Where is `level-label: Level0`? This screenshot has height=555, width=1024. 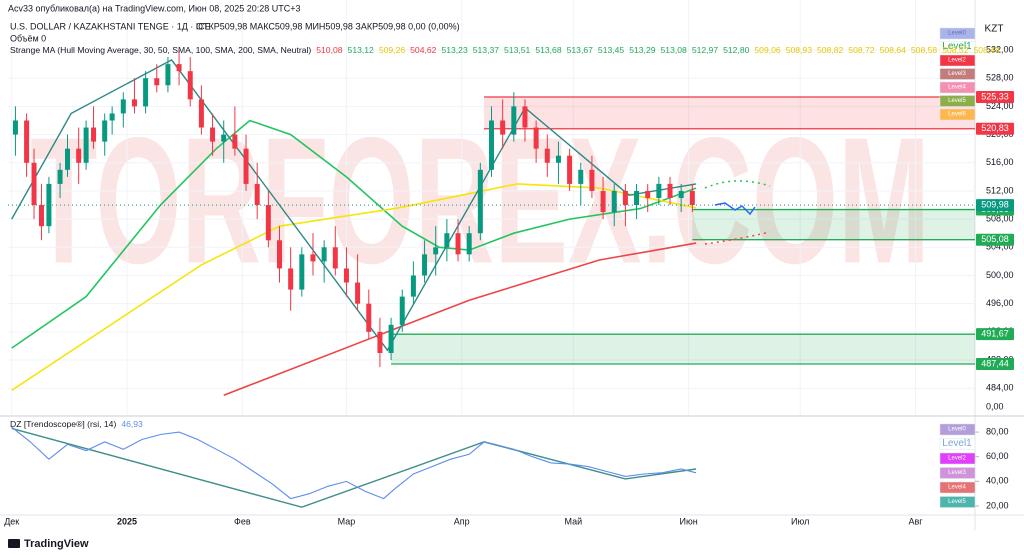
level-label: Level0 is located at coordinates (957, 430).